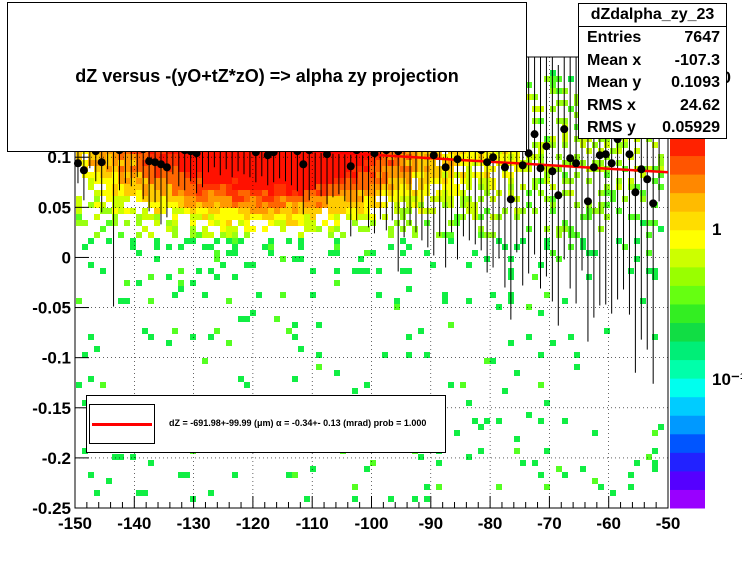 The image size is (742, 565). Describe the element at coordinates (431, 523) in the screenshot. I see `x-tick-label: -90` at that location.